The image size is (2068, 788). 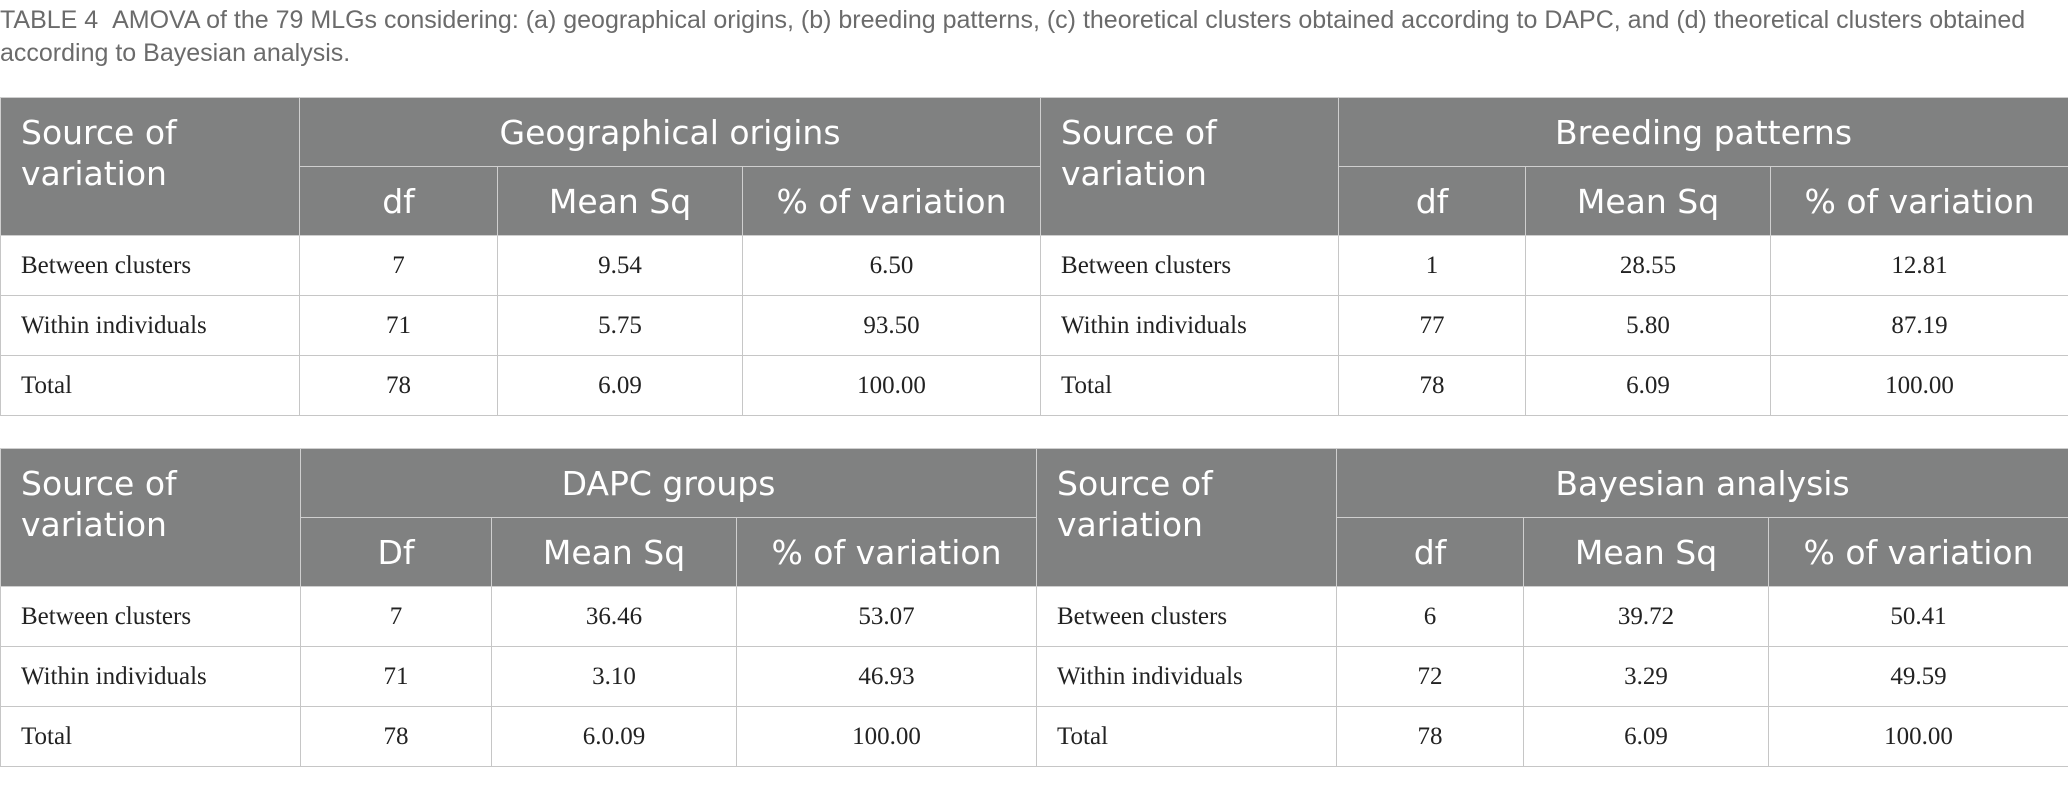 What do you see at coordinates (620, 325) in the screenshot?
I see `mean-sq-cell: 5.75` at bounding box center [620, 325].